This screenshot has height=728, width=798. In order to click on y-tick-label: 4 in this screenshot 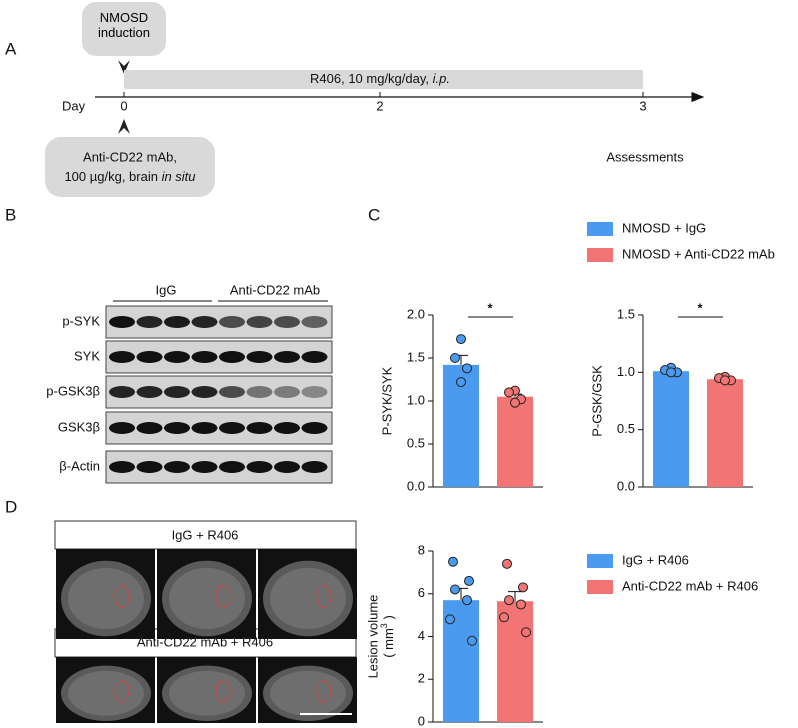, I will do `click(421, 635)`.